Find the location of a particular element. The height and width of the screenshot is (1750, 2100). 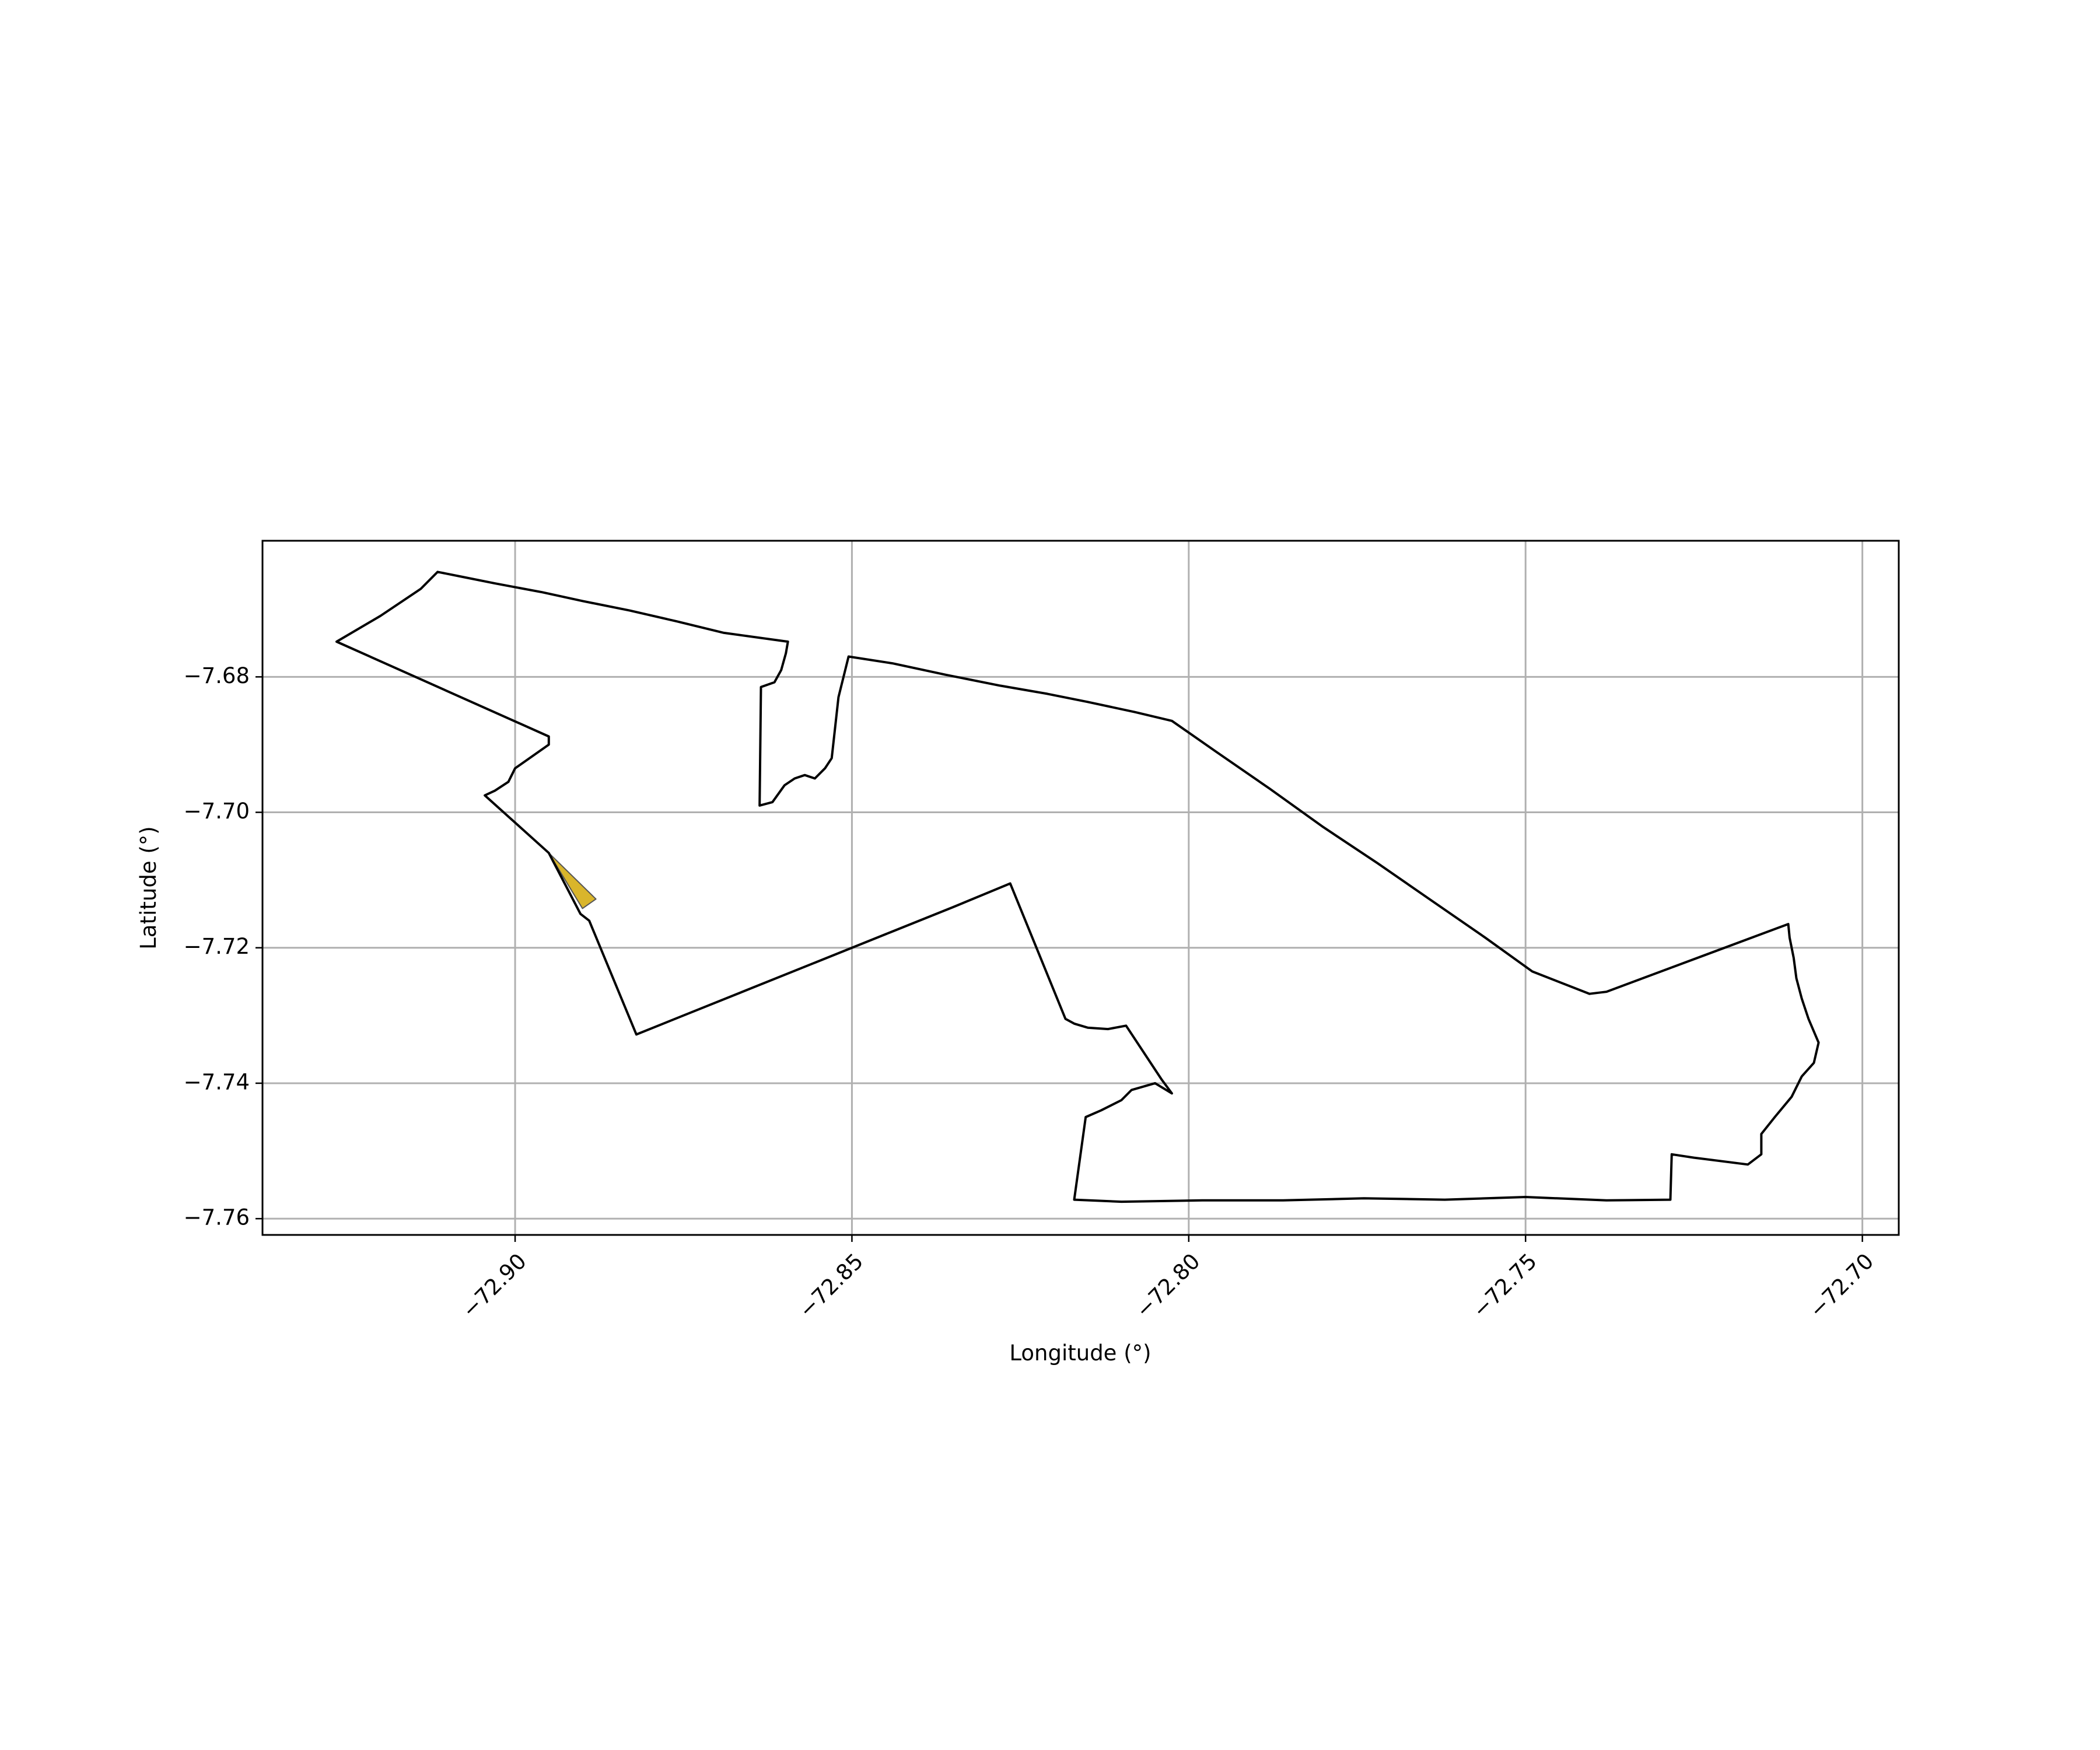

x-axis-ticks: −72.90 −72.85 −72.80 −72.75 −72.70 is located at coordinates (1167, 1279).